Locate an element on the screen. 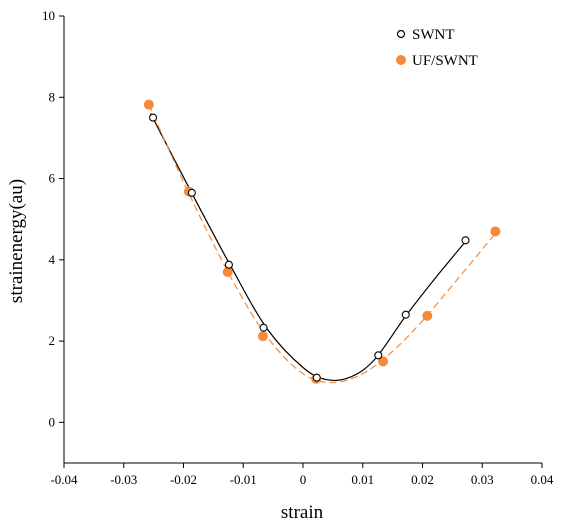  x-tick-label: 0.03 is located at coordinates (482, 479).